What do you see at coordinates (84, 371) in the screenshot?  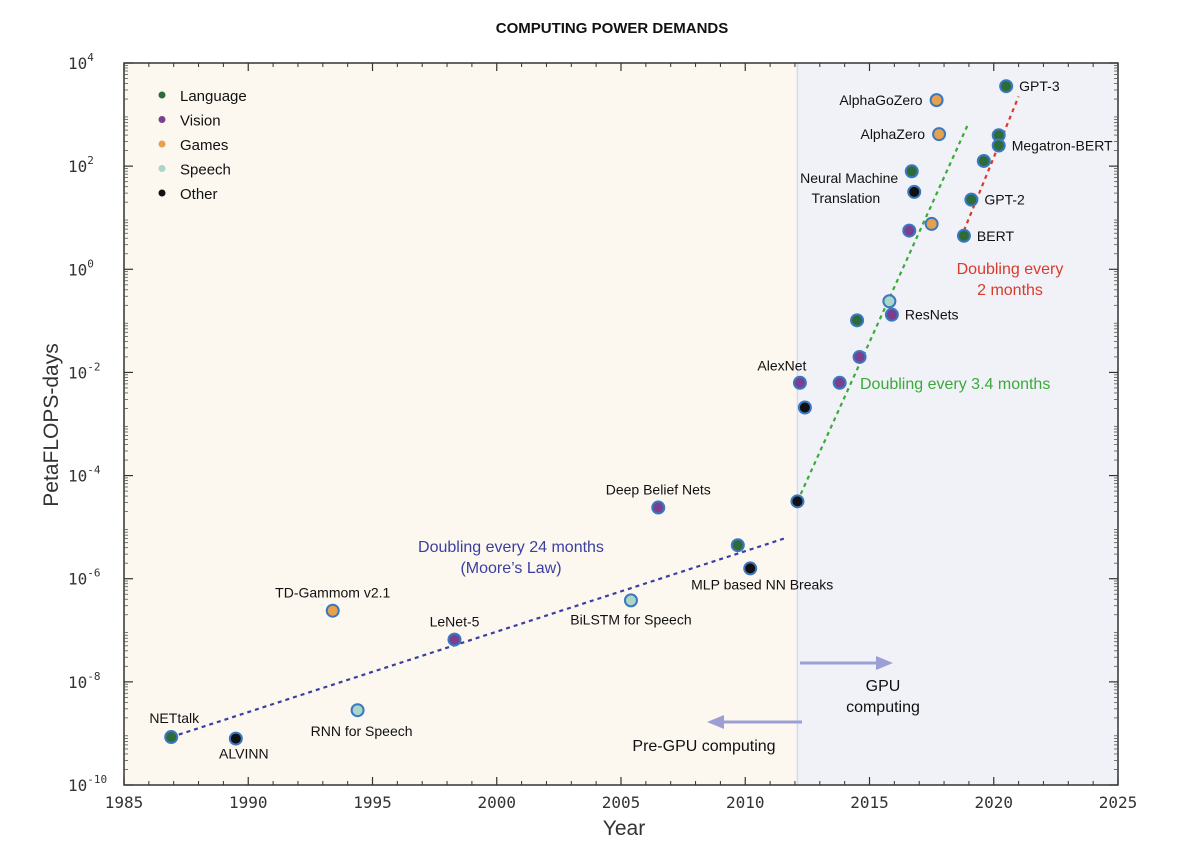 I see `y-tick-label: 10⁻²` at bounding box center [84, 371].